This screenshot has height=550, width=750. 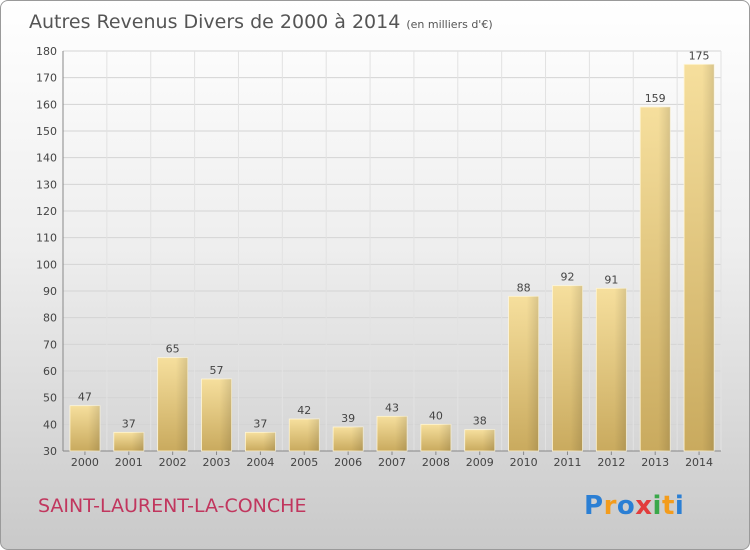 I want to click on x-tick-label: 2011, so click(x=567, y=462).